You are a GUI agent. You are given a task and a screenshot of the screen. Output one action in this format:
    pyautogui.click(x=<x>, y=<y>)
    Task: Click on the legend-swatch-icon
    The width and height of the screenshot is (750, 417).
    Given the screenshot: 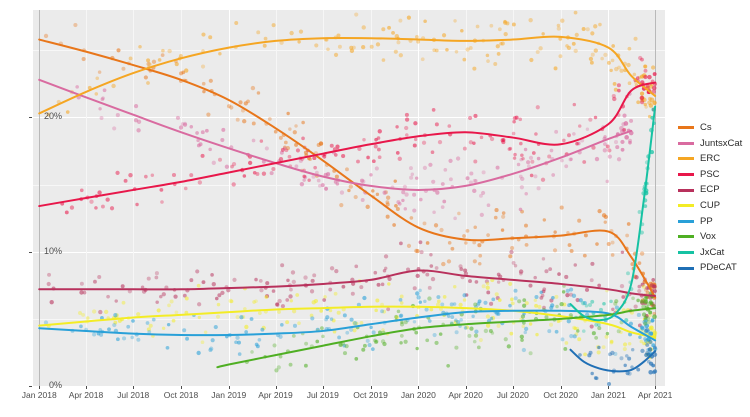 What is the action you would take?
    pyautogui.click(x=686, y=159)
    